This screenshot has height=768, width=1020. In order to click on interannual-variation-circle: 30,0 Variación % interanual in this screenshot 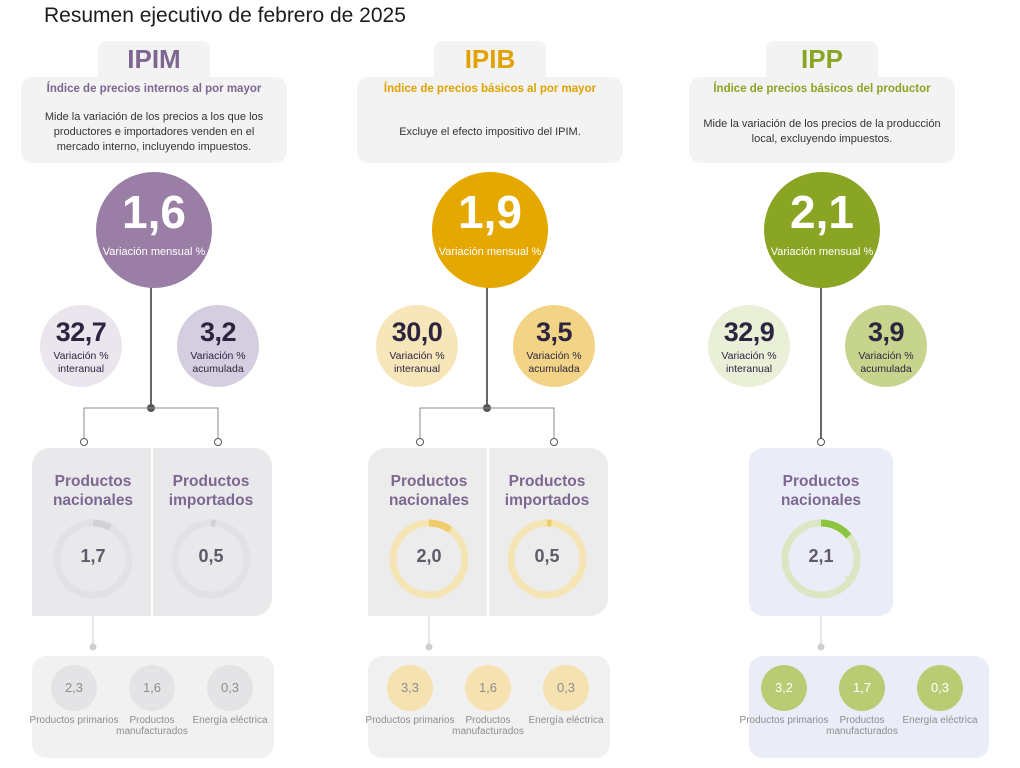, I will do `click(417, 346)`.